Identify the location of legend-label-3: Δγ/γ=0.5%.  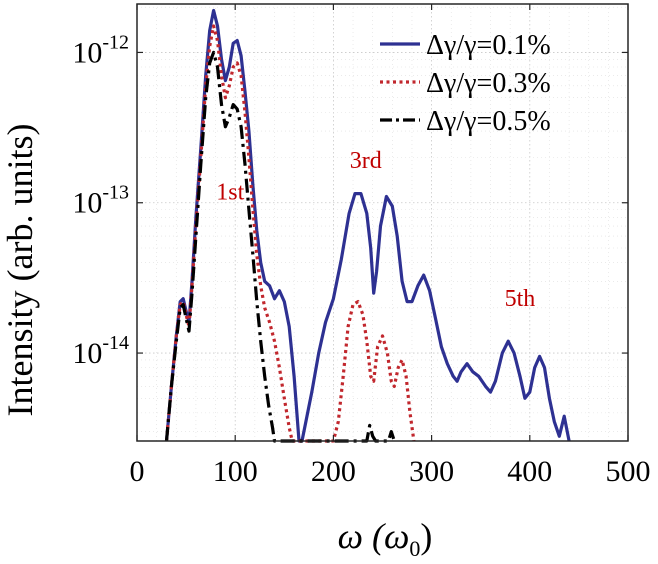
(488, 121).